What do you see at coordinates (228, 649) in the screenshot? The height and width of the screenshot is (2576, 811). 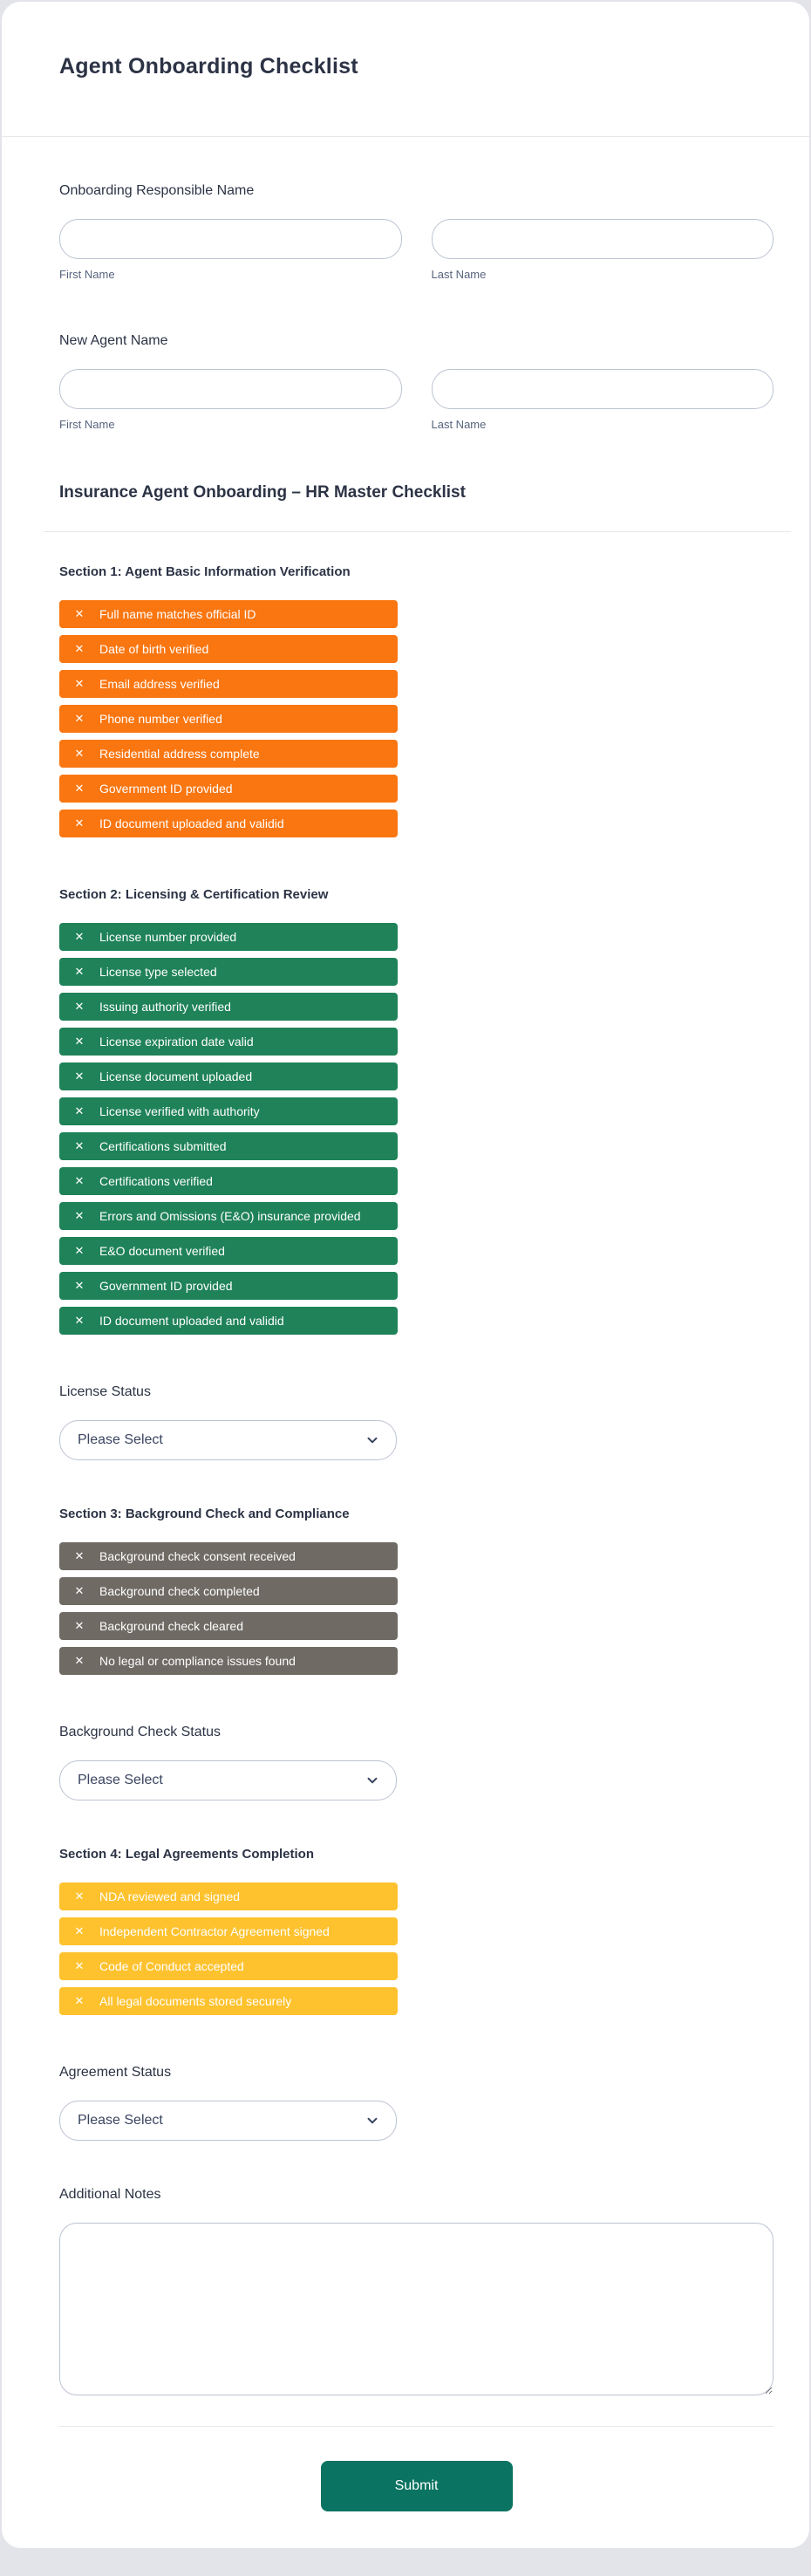 I see `checklist-tag: ✕ Date of birth verified` at bounding box center [228, 649].